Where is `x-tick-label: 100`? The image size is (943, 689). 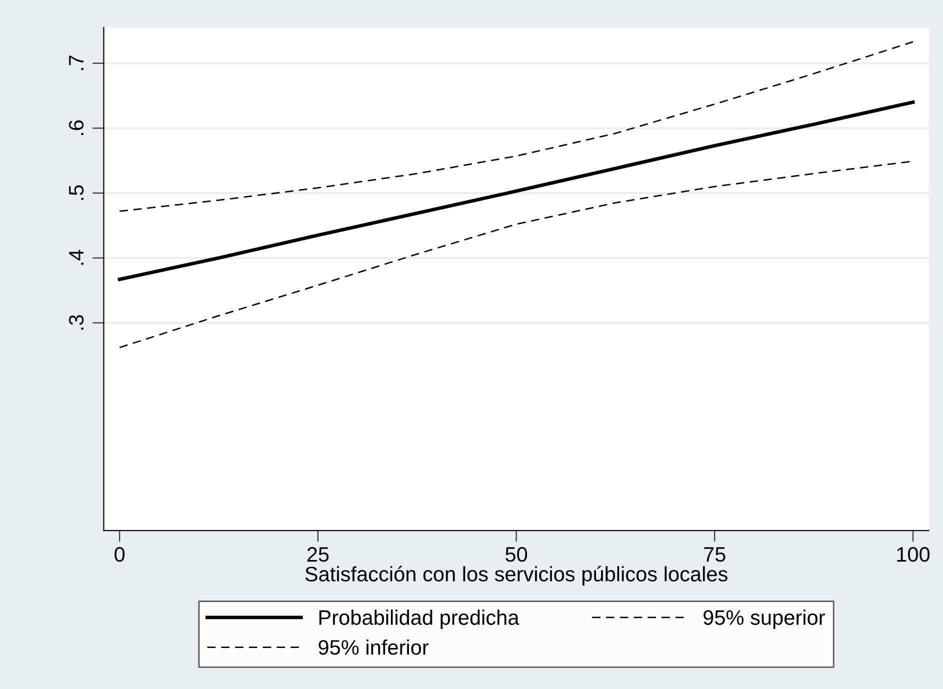 x-tick-label: 100 is located at coordinates (913, 554).